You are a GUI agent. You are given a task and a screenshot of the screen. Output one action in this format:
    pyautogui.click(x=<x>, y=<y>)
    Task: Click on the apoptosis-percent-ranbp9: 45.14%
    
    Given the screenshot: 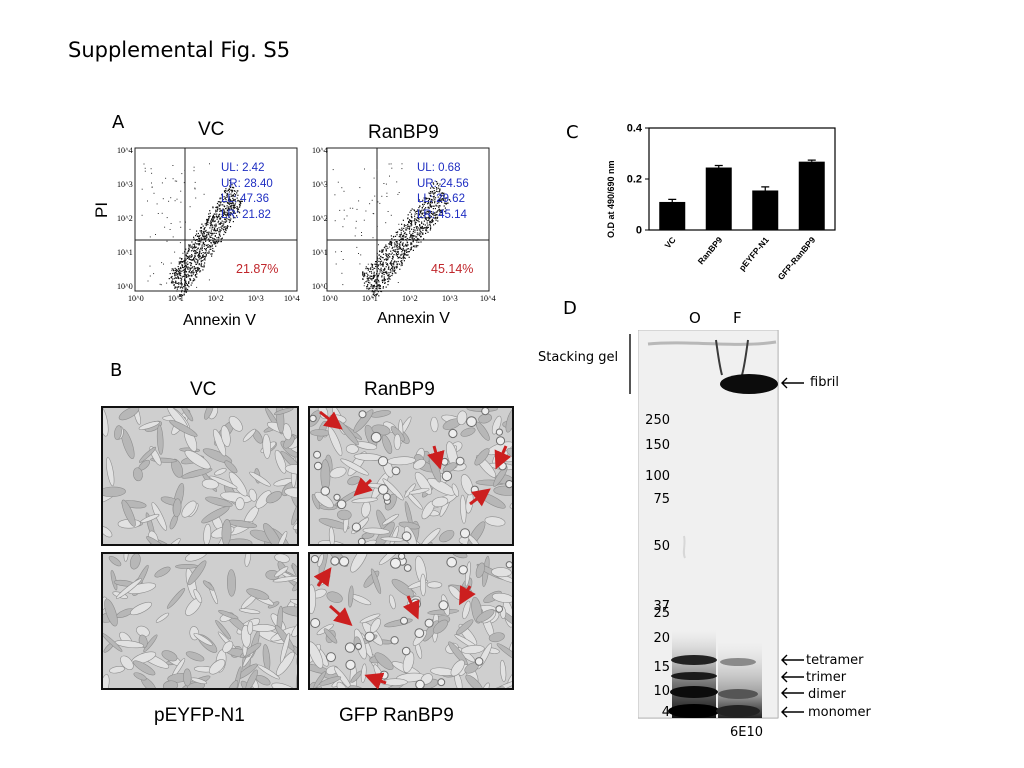 What is the action you would take?
    pyautogui.click(x=452, y=269)
    